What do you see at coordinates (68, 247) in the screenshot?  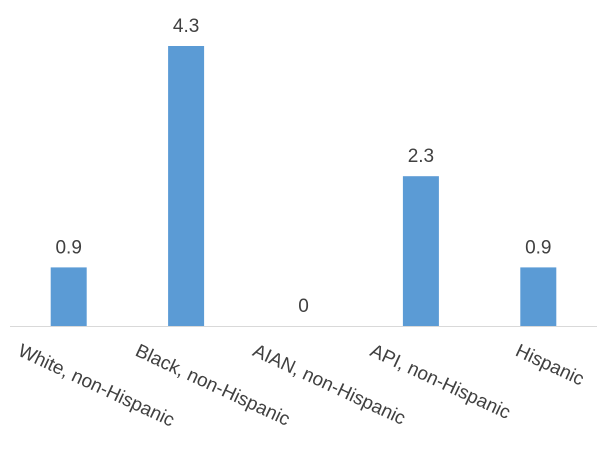 I see `data-label-0: 0.9` at bounding box center [68, 247].